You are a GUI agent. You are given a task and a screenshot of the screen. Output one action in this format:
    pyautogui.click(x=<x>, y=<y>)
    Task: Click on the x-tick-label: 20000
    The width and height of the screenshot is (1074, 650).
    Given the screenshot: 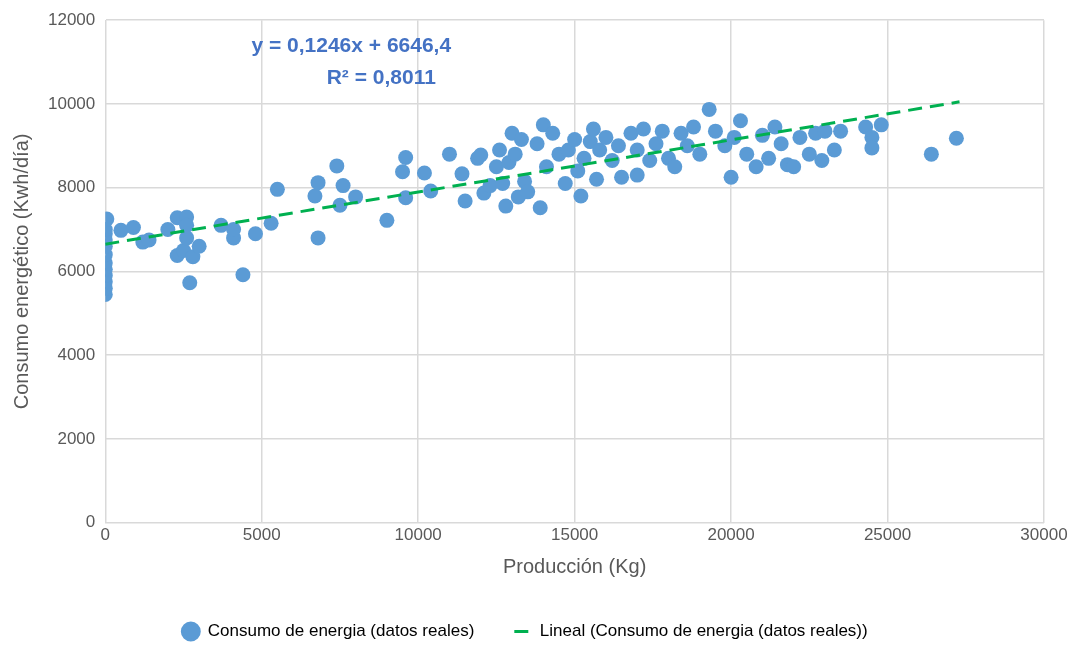 What is the action you would take?
    pyautogui.click(x=731, y=535)
    